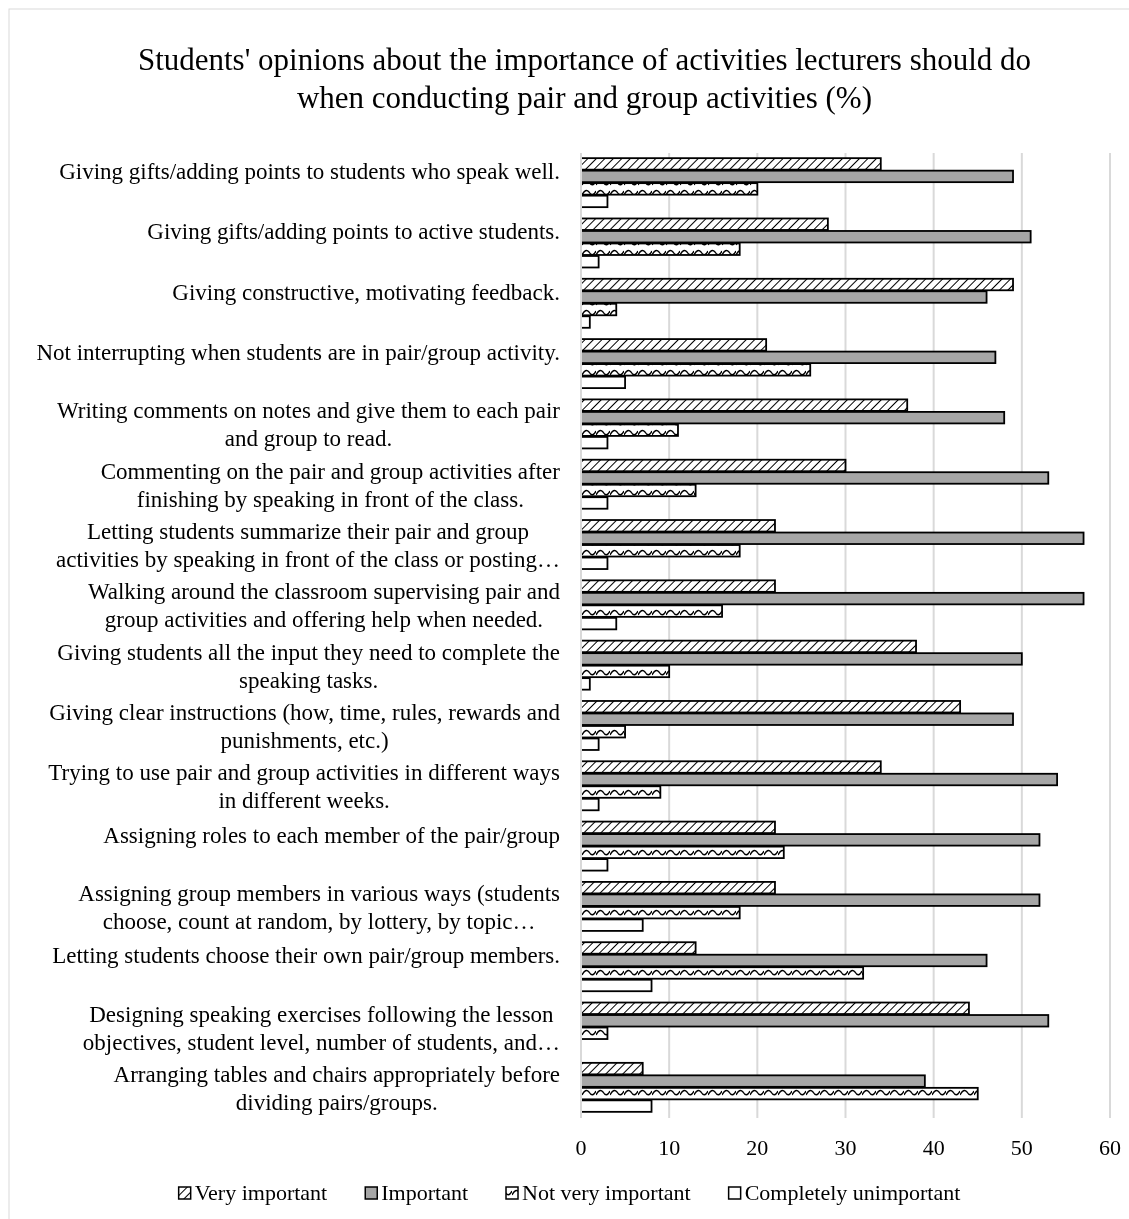  What do you see at coordinates (336, 1088) in the screenshot?
I see `y-tick-label: Arranging tables and chairs appropriately before dividing pairs/groups.` at bounding box center [336, 1088].